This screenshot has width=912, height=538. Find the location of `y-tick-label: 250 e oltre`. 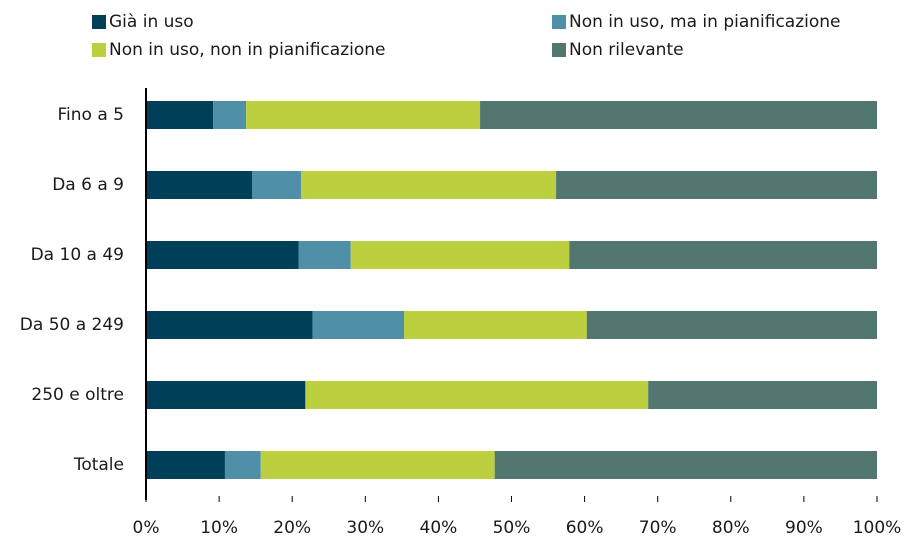

y-tick-label: 250 e oltre is located at coordinates (77, 395).